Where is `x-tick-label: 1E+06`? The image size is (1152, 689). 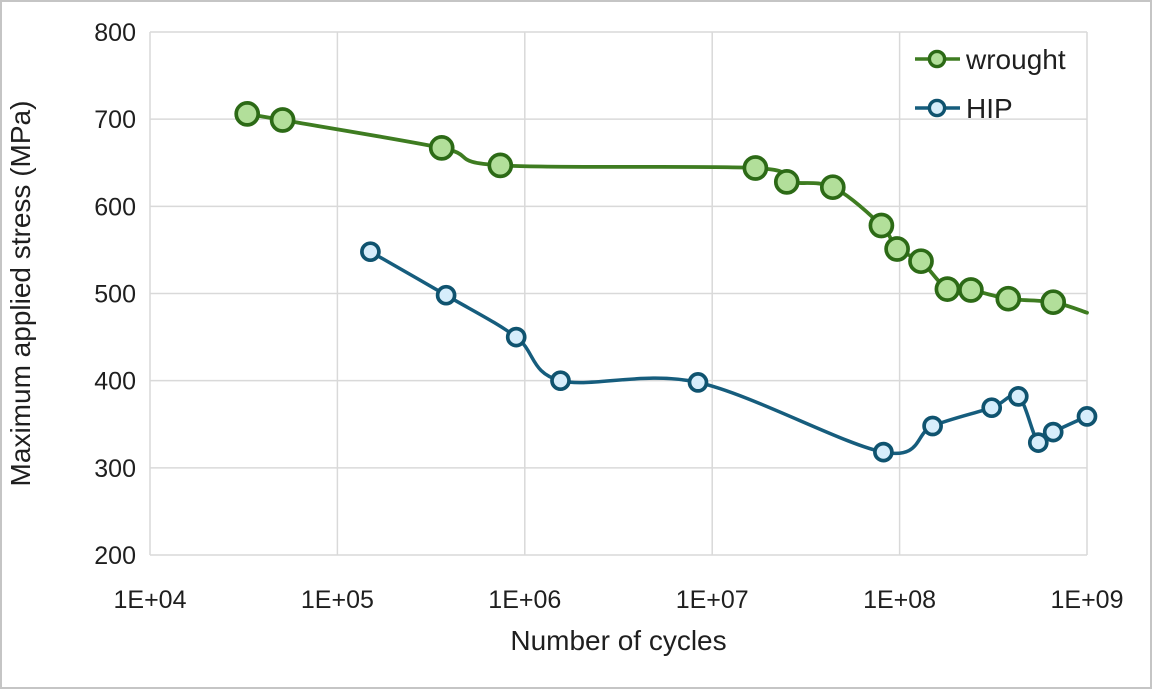 x-tick-label: 1E+06 is located at coordinates (524, 600).